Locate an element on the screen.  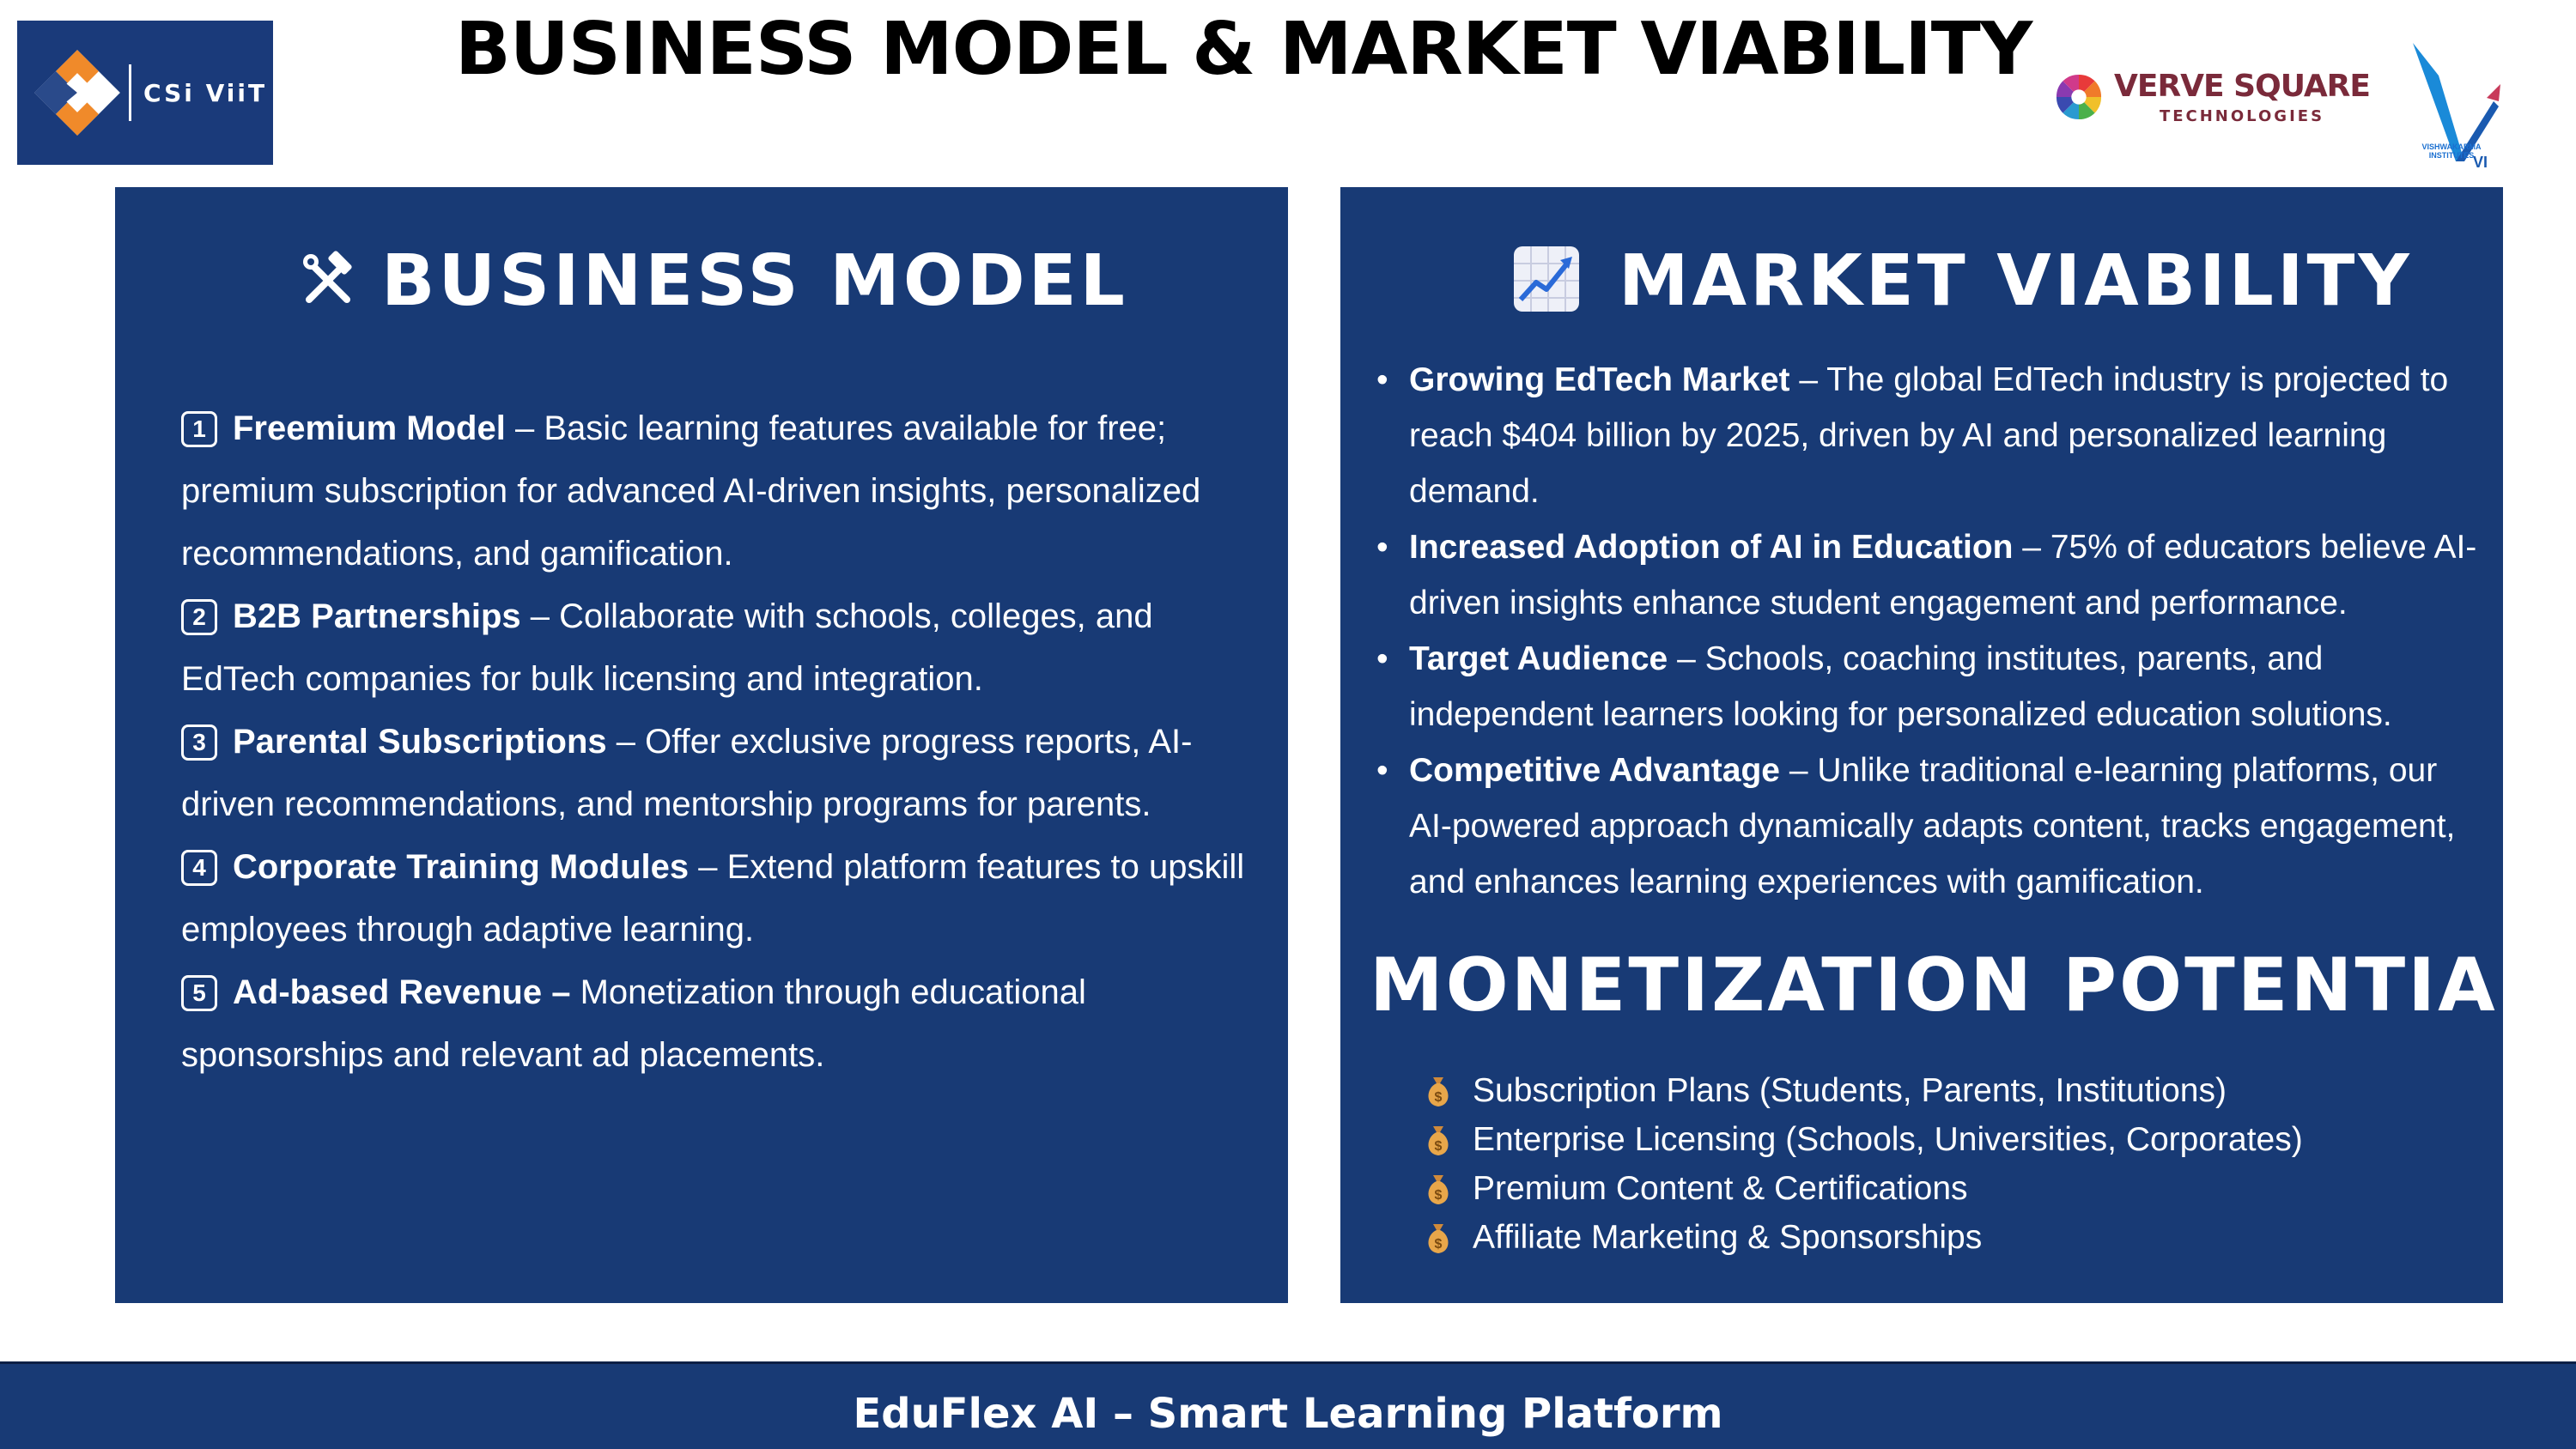
footer-text: EduFlex AI – Smart Learning Platform is located at coordinates (1288, 1414).